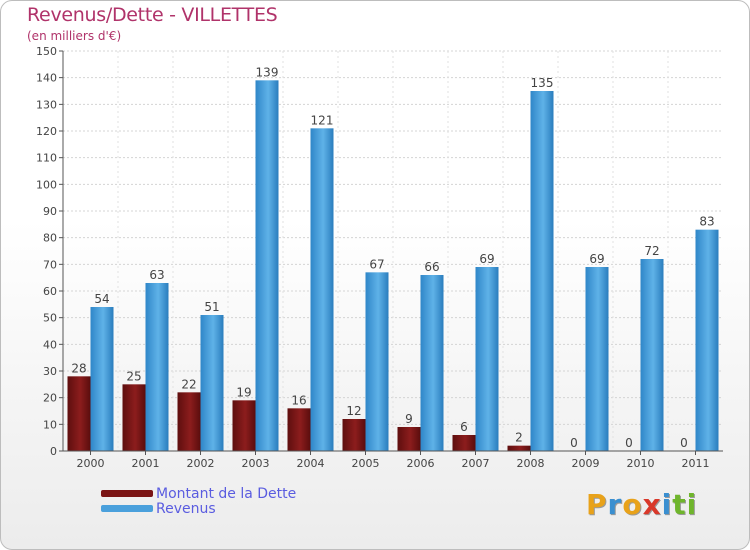 The height and width of the screenshot is (550, 750). I want to click on proxiti-logo: Proxiti, so click(641, 504).